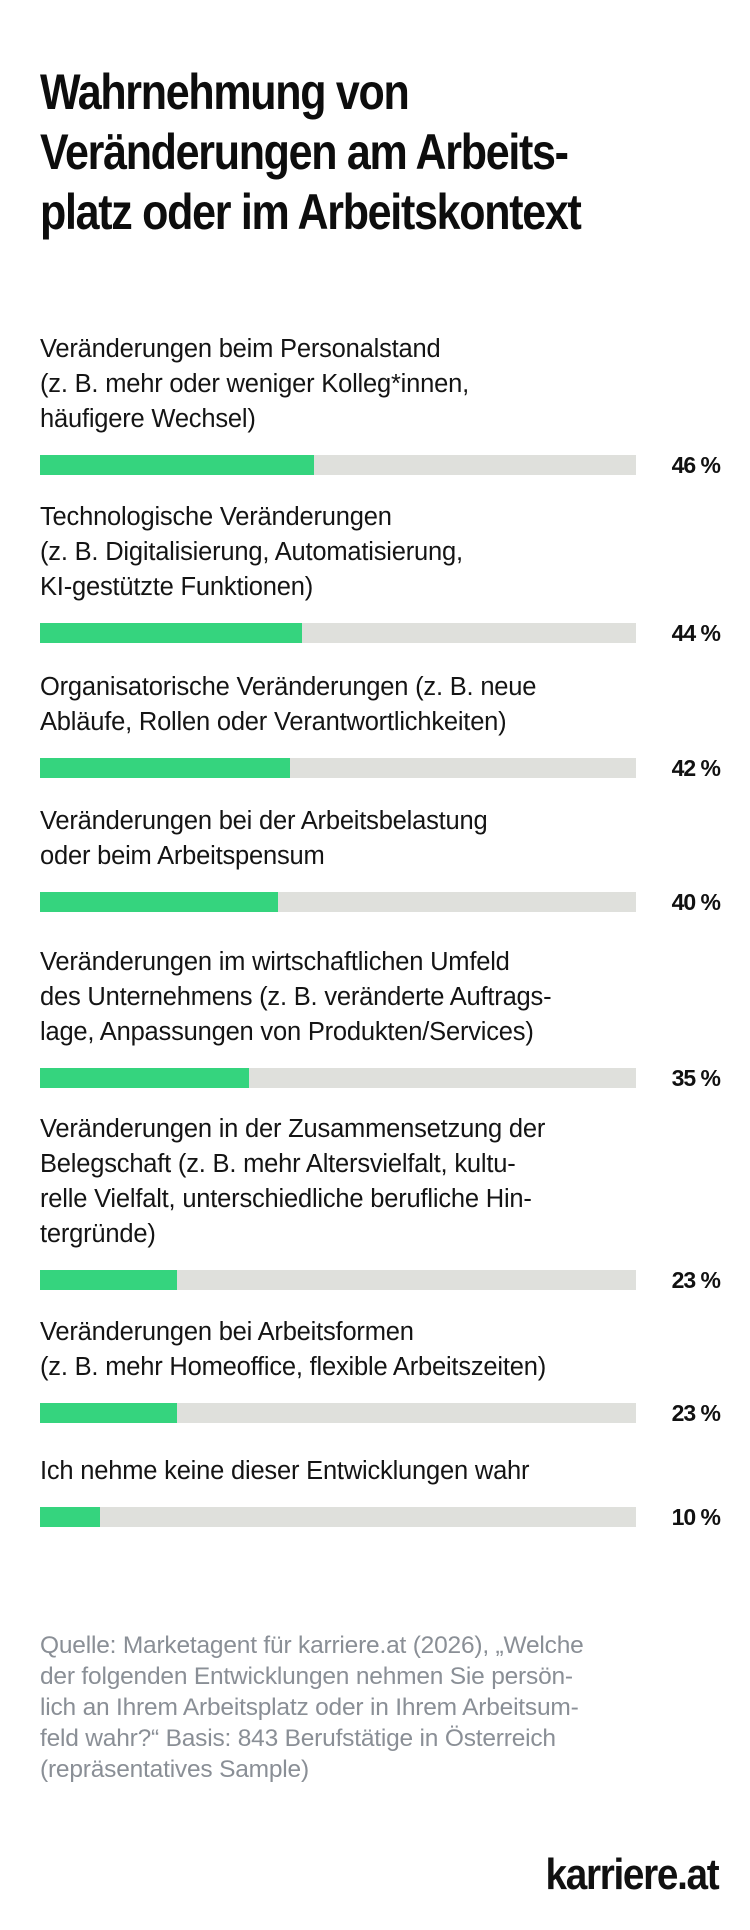 The image size is (750, 1930). Describe the element at coordinates (98, 1234) in the screenshot. I see `bar-category-label-line: tergründe)` at that location.